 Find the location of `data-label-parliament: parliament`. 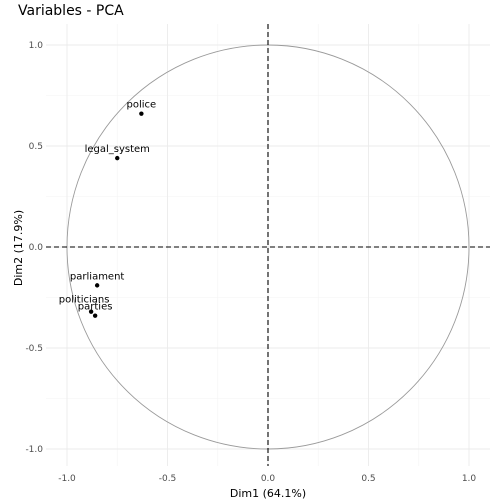

data-label-parliament: parliament is located at coordinates (97, 276).